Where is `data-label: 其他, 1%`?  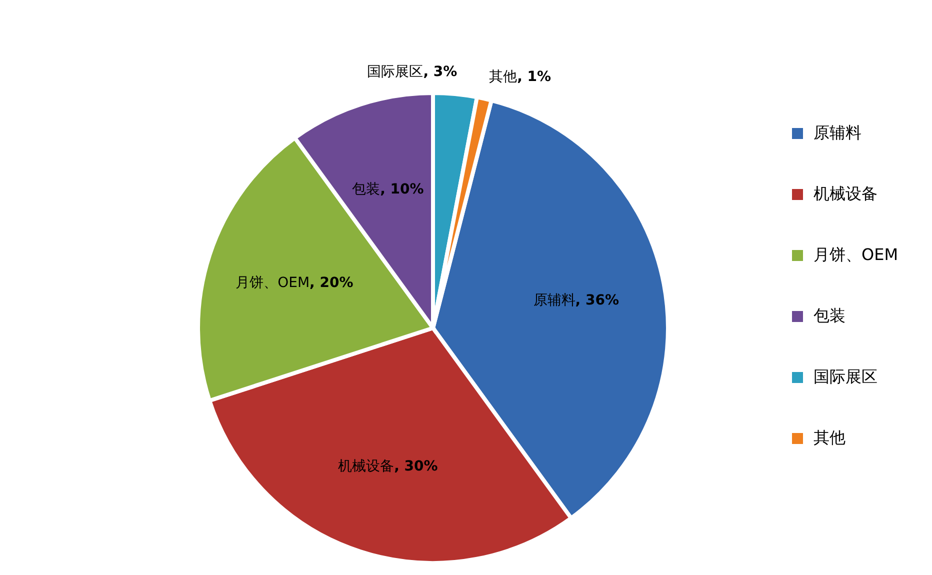 data-label: 其他, 1% is located at coordinates (520, 77).